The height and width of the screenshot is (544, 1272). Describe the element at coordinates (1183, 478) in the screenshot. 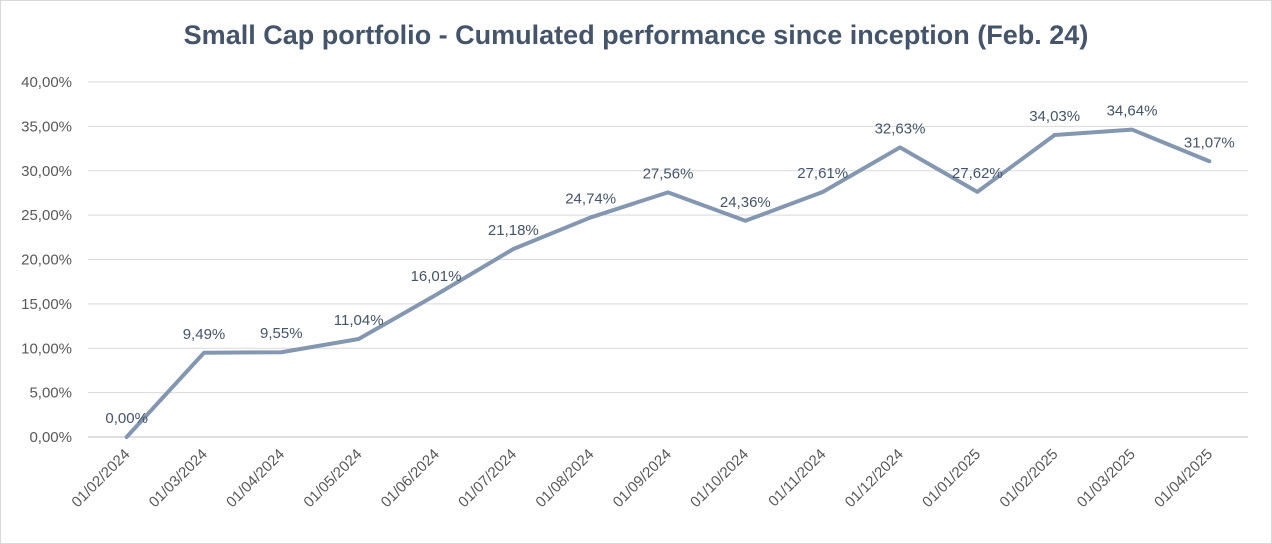

I see `x-tick-label: 01/04/2025` at that location.